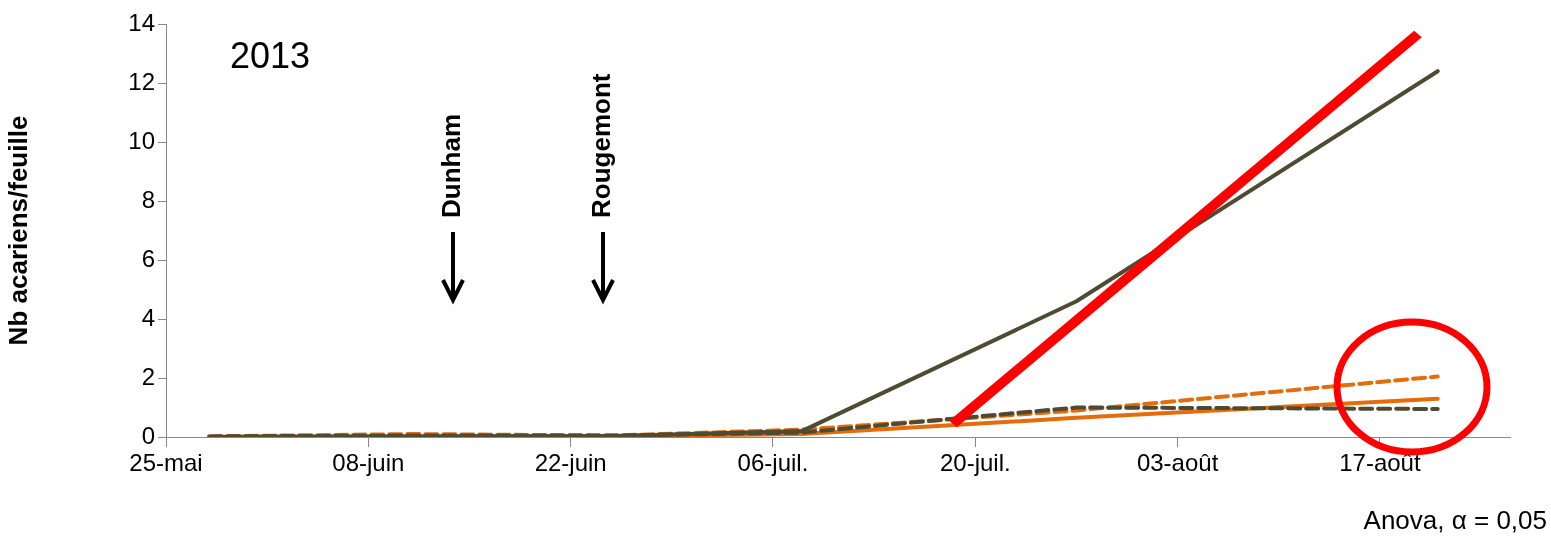  Describe the element at coordinates (17, 230) in the screenshot. I see `y-axis-title: Nb acariens/feuille` at that location.